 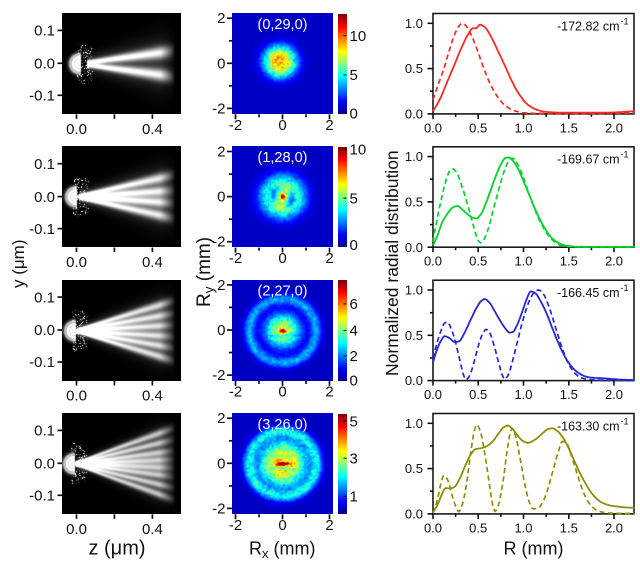 What do you see at coordinates (283, 292) in the screenshot?
I see `svg-text: (2,27,0)` at bounding box center [283, 292].